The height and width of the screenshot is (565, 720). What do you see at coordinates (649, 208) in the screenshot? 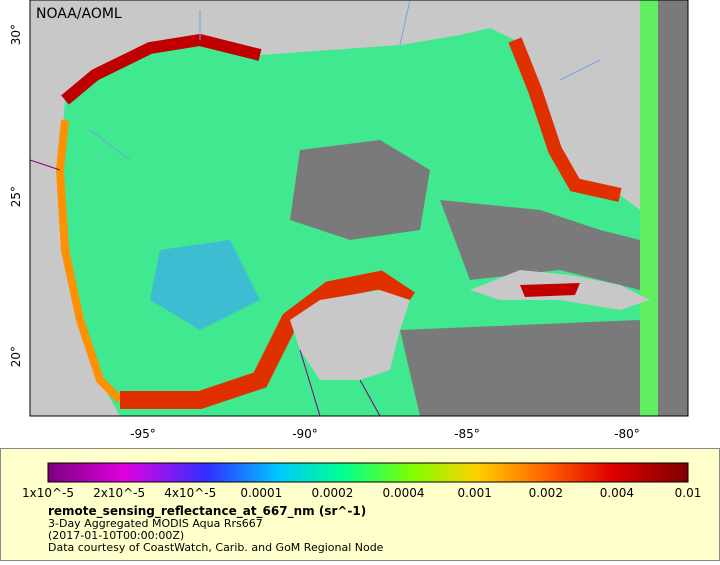
I see `atlantic-strip` at bounding box center [649, 208].